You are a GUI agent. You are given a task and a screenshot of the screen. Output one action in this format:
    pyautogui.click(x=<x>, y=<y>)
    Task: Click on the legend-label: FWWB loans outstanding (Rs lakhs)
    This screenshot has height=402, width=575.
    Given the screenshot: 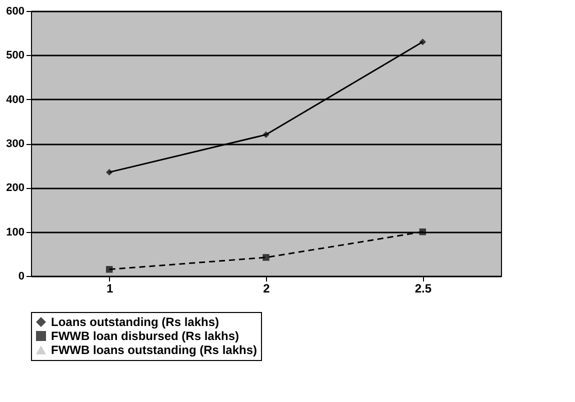 What is the action you would take?
    pyautogui.click(x=154, y=350)
    